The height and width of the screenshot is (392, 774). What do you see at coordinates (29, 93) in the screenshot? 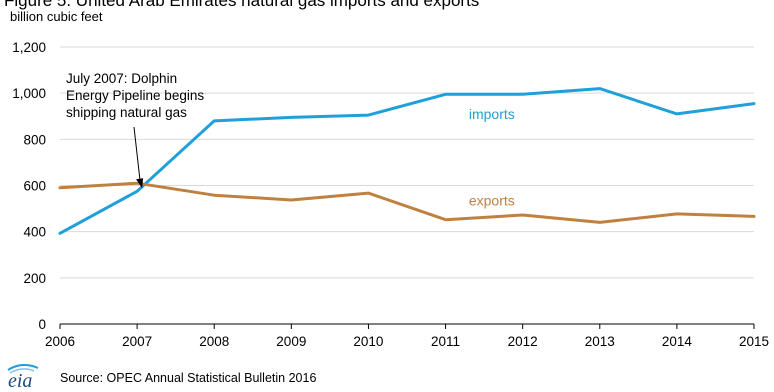
I see `y-tick-label: 1,000` at bounding box center [29, 93].